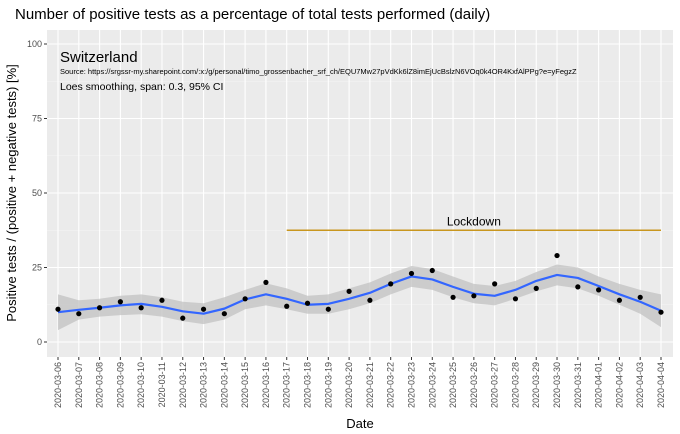 The width and height of the screenshot is (680, 434). What do you see at coordinates (432, 385) in the screenshot?
I see `x-tick-label: 2020-03-24` at bounding box center [432, 385].